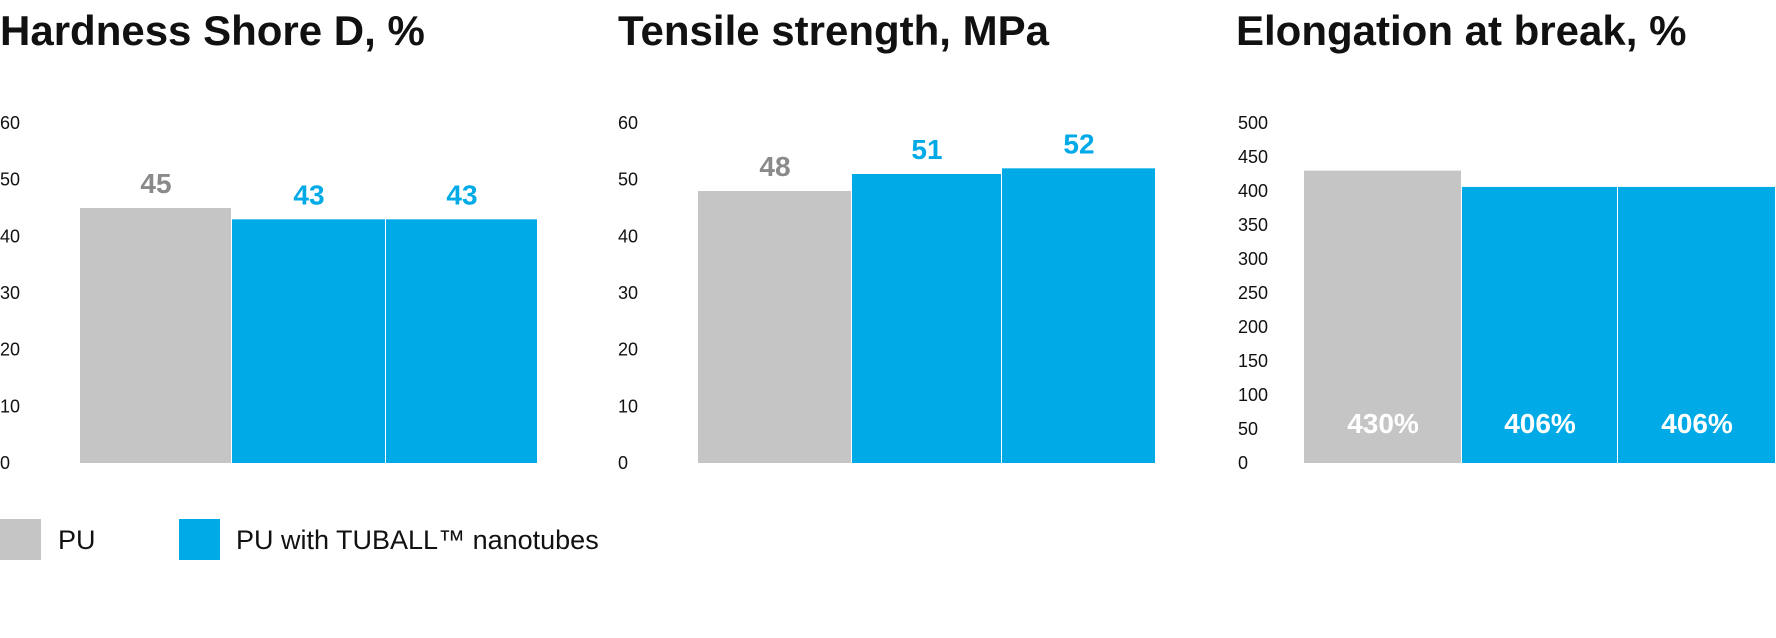 This screenshot has height=638, width=1776. I want to click on y-tick-label: 450, so click(1253, 157).